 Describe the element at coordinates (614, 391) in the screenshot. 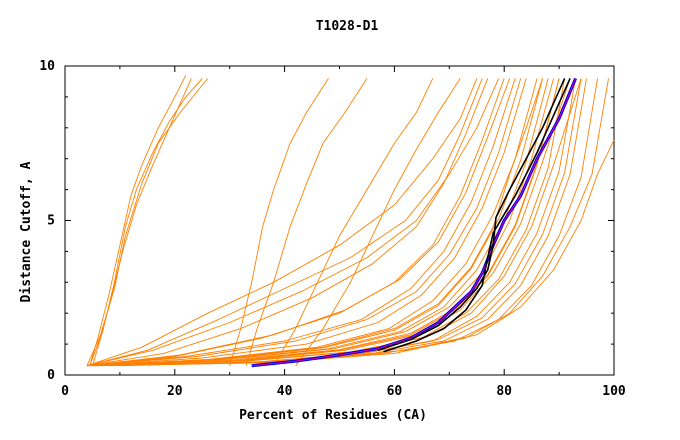

I see `x-tick-label: 100` at that location.